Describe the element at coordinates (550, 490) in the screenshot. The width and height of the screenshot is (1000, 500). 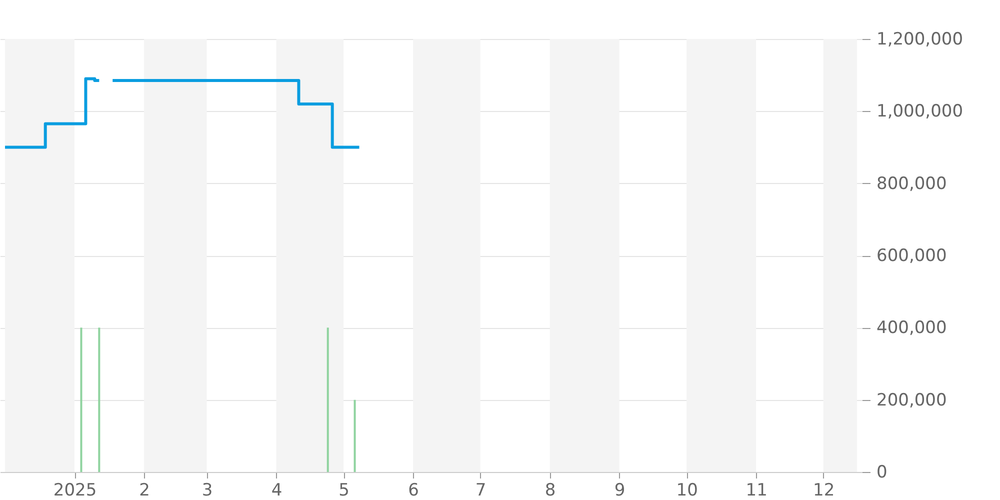
I see `x-tick-label: 8` at that location.